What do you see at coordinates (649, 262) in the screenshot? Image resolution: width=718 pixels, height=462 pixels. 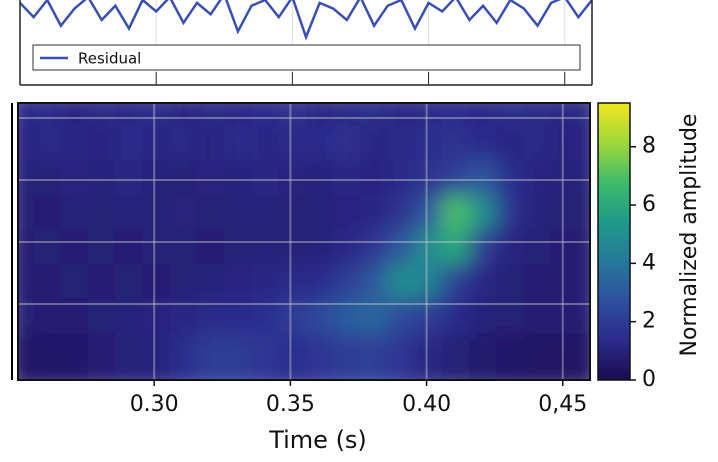 I see `colorbar-tick-label: 4` at bounding box center [649, 262].